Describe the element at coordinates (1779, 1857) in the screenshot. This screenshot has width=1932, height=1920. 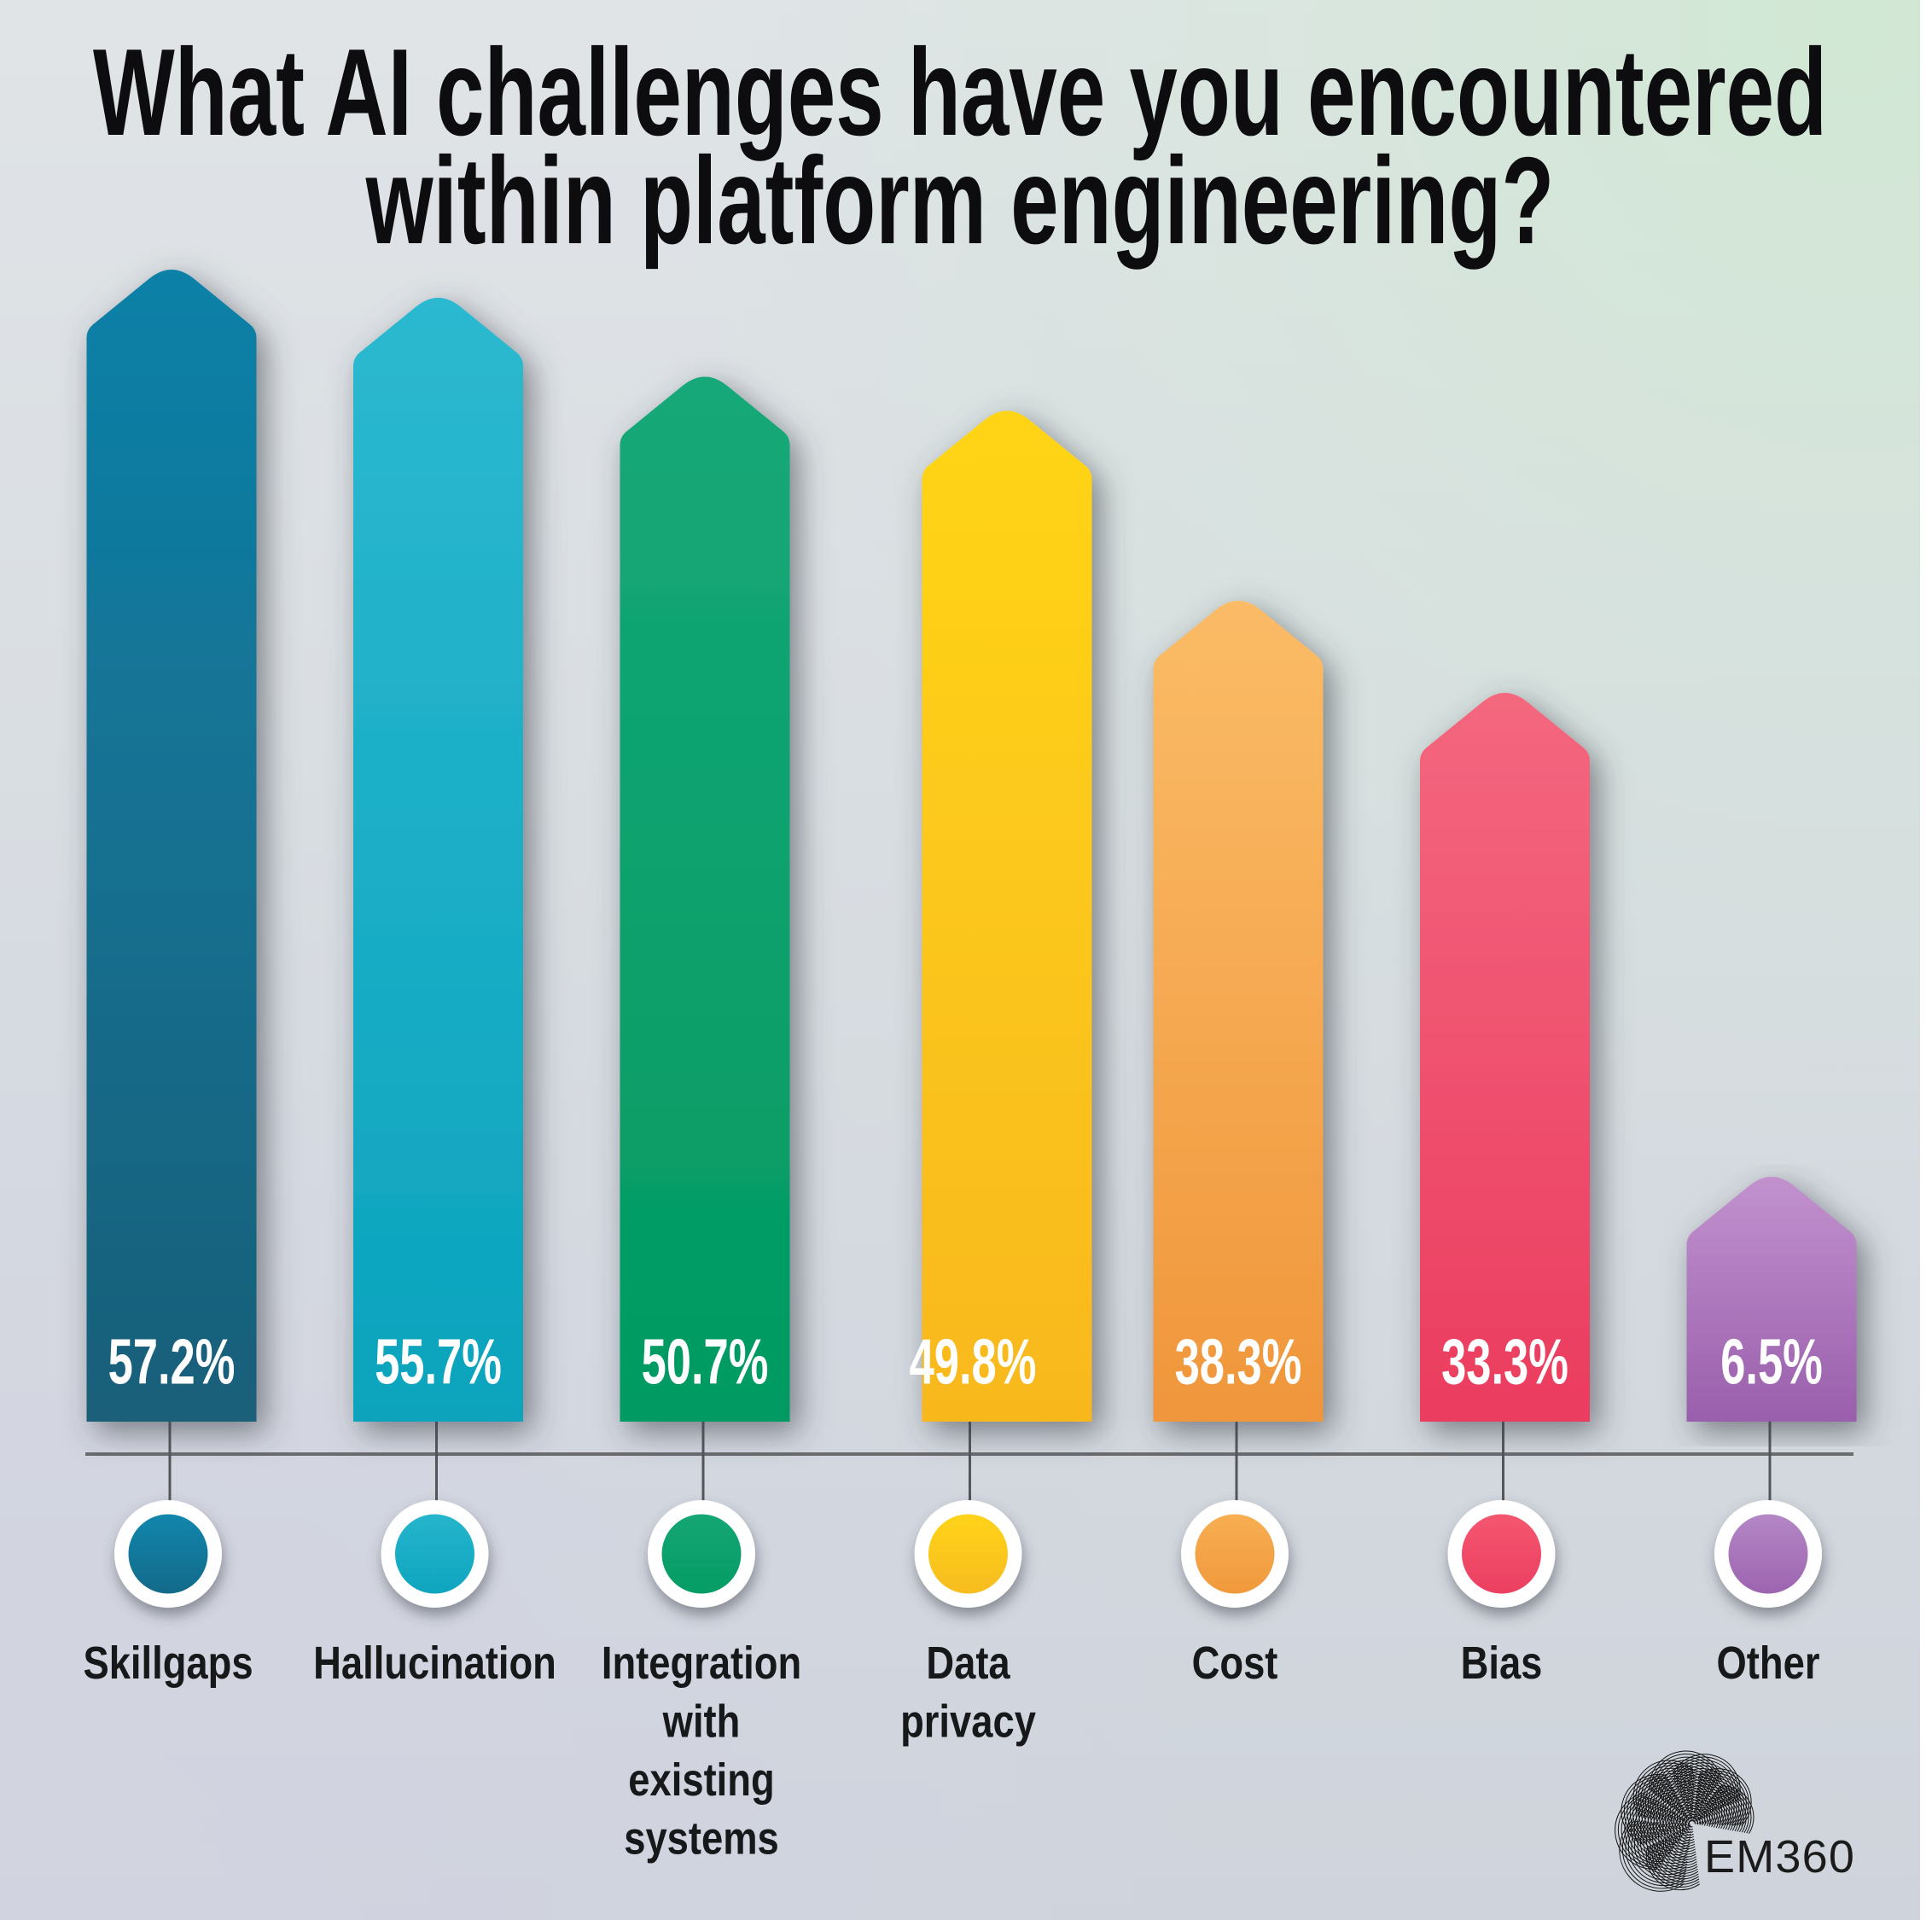
I see `svg-text: EM360` at that location.